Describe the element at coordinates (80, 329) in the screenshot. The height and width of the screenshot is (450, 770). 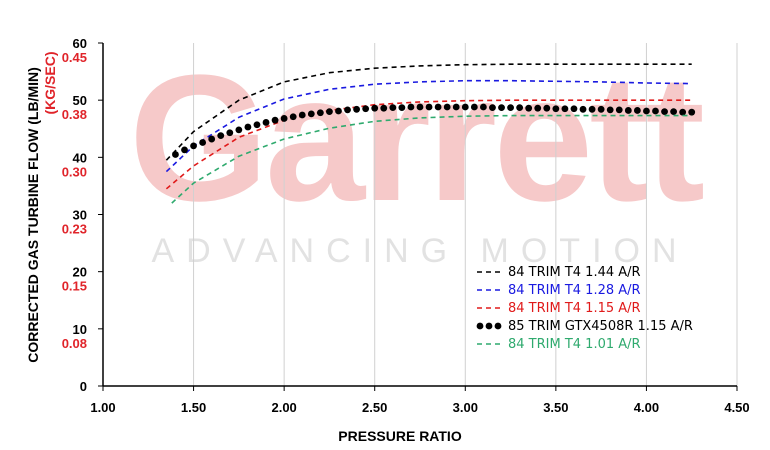
I see `y-tick-label: 10` at that location.